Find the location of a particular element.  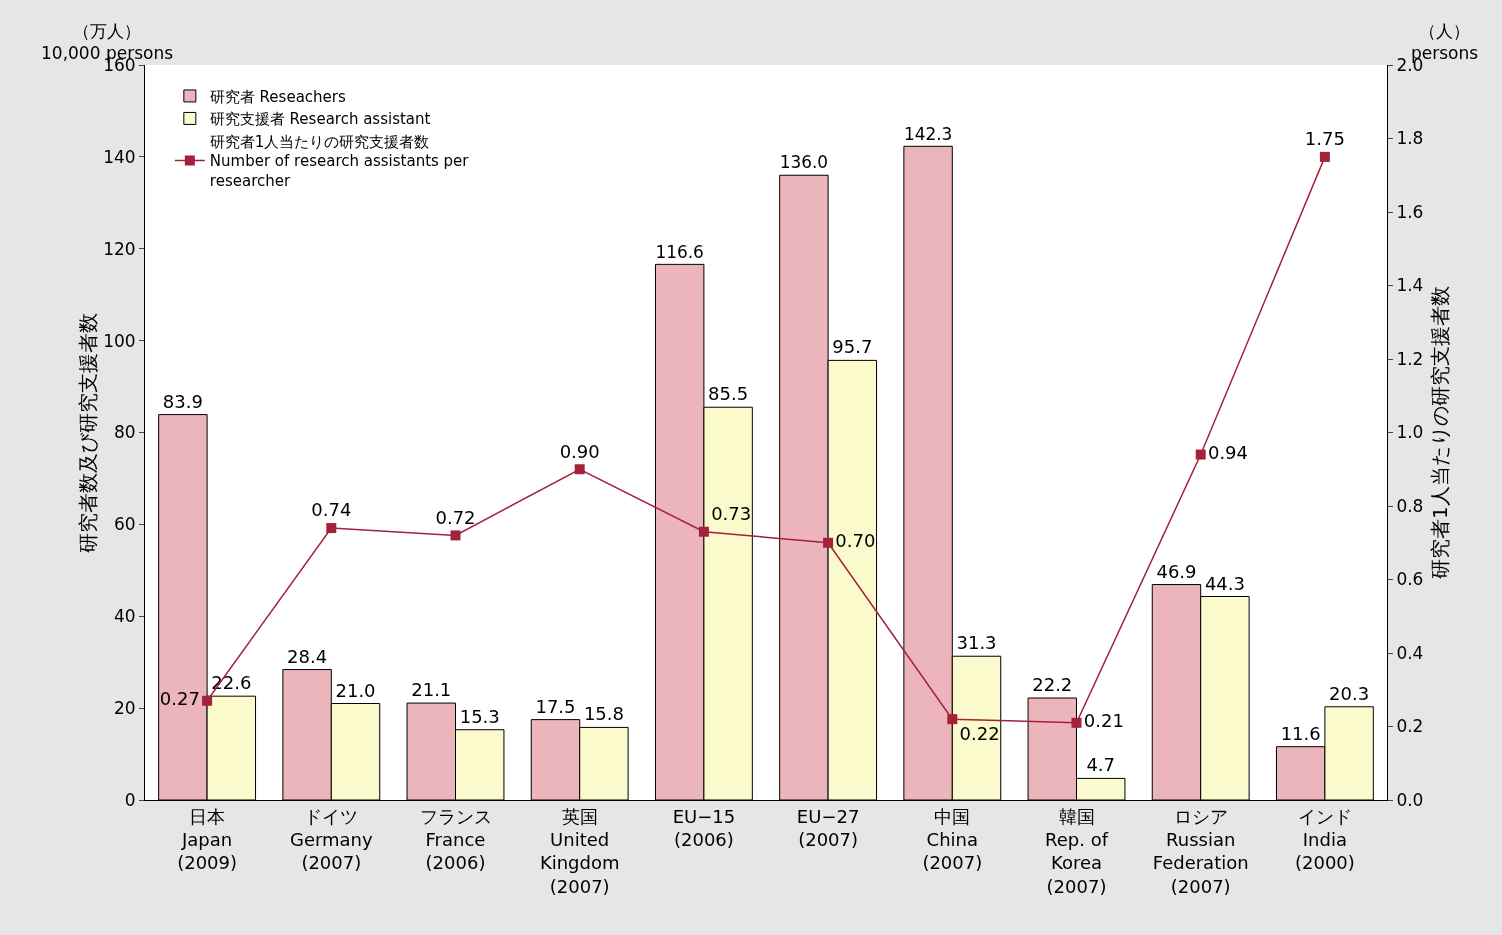

y-tick-label: 0 is located at coordinates (130, 799).